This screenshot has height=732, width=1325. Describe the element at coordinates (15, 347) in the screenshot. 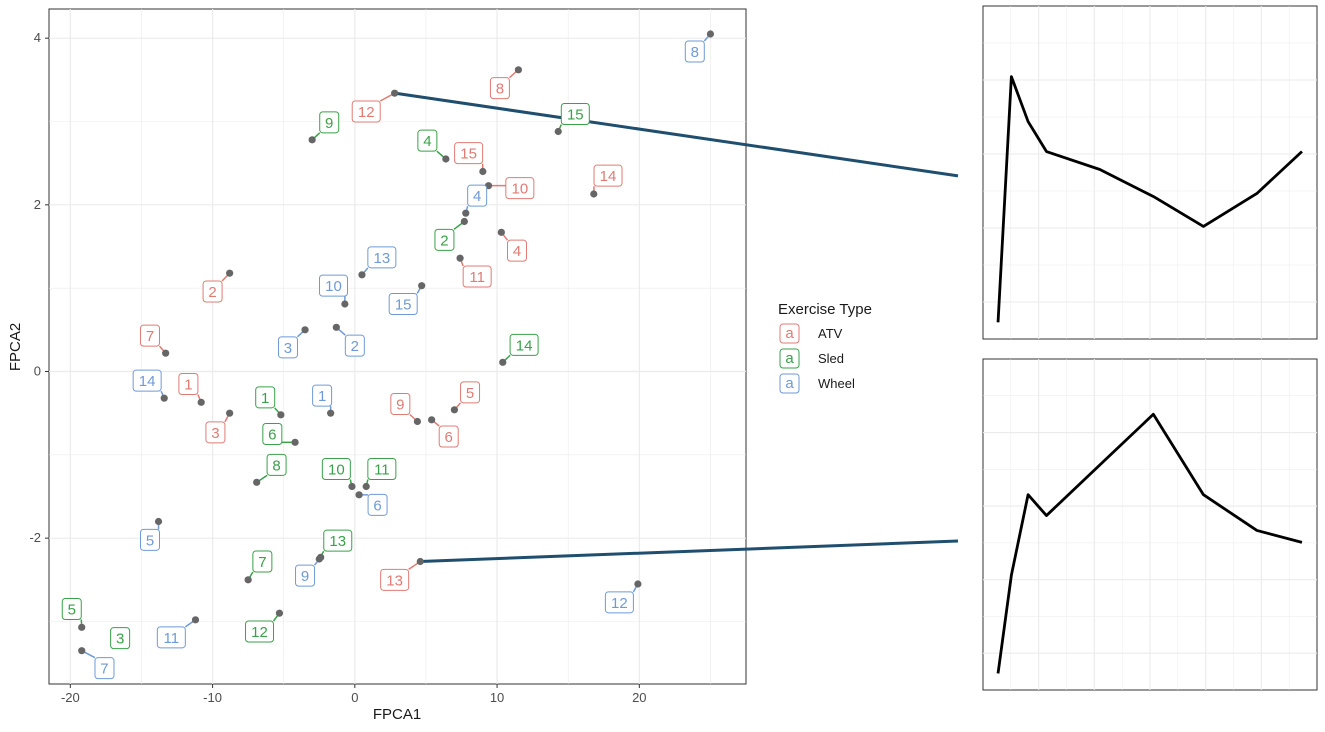

I see `y-axis-title: FPCA2` at that location.